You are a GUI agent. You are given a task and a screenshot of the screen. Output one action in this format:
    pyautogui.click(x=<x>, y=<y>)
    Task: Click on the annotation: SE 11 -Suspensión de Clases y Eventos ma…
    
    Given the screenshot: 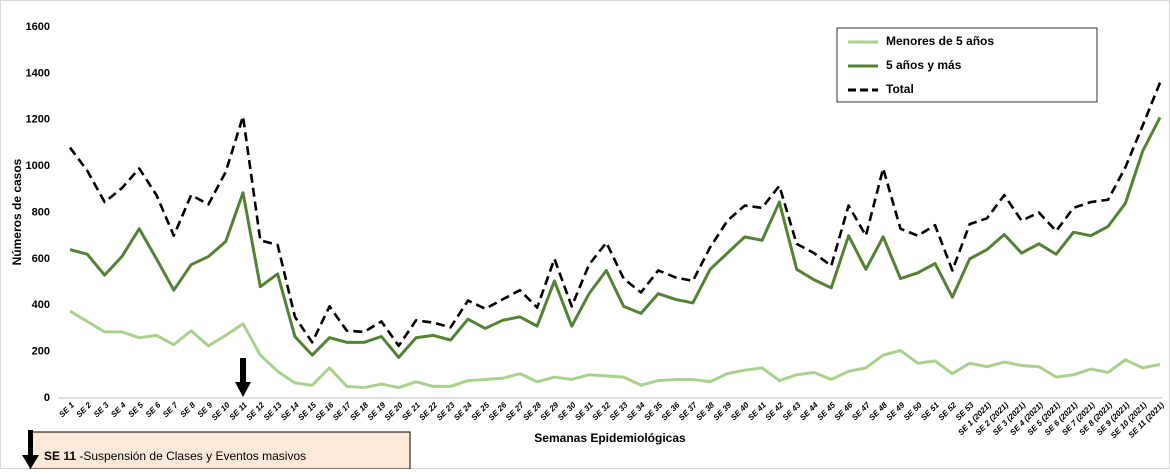 What is the action you would take?
    pyautogui.click(x=175, y=456)
    